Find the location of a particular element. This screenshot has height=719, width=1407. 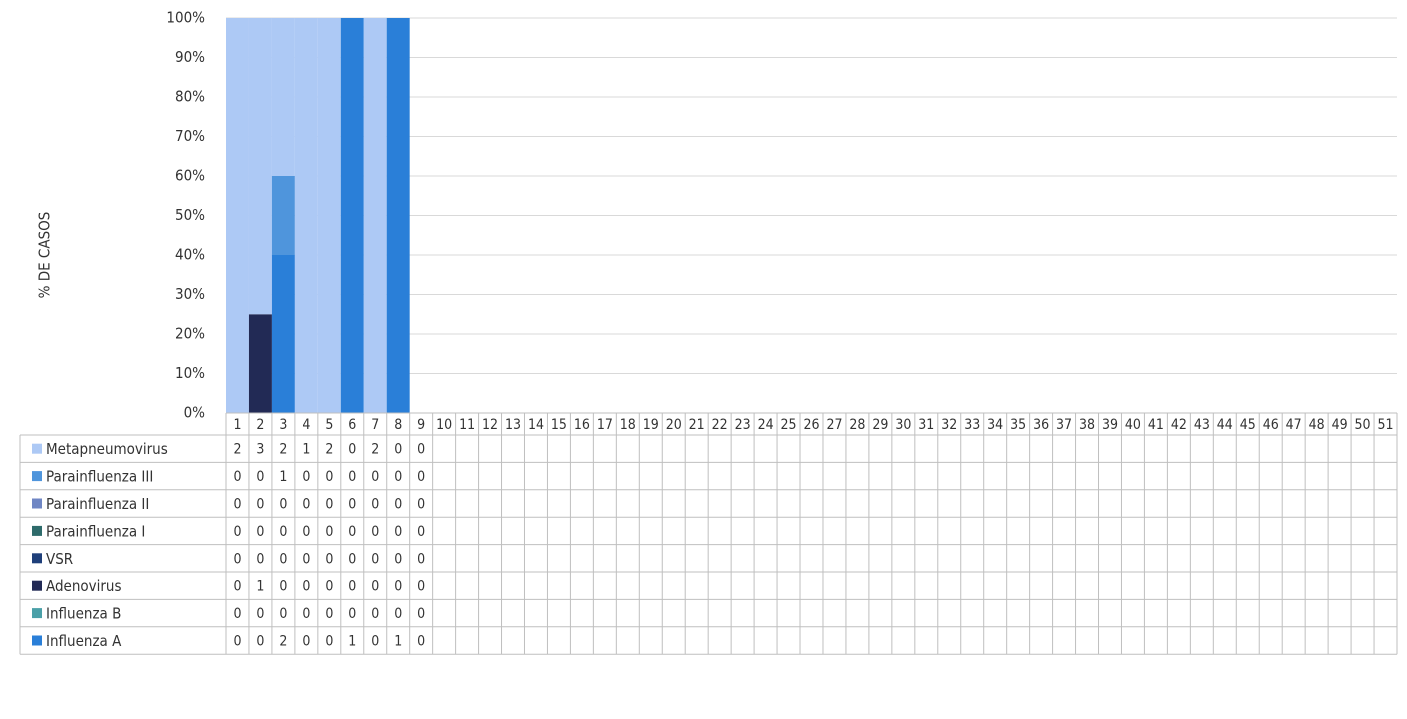

x-tick-label: 35 is located at coordinates (1018, 425).